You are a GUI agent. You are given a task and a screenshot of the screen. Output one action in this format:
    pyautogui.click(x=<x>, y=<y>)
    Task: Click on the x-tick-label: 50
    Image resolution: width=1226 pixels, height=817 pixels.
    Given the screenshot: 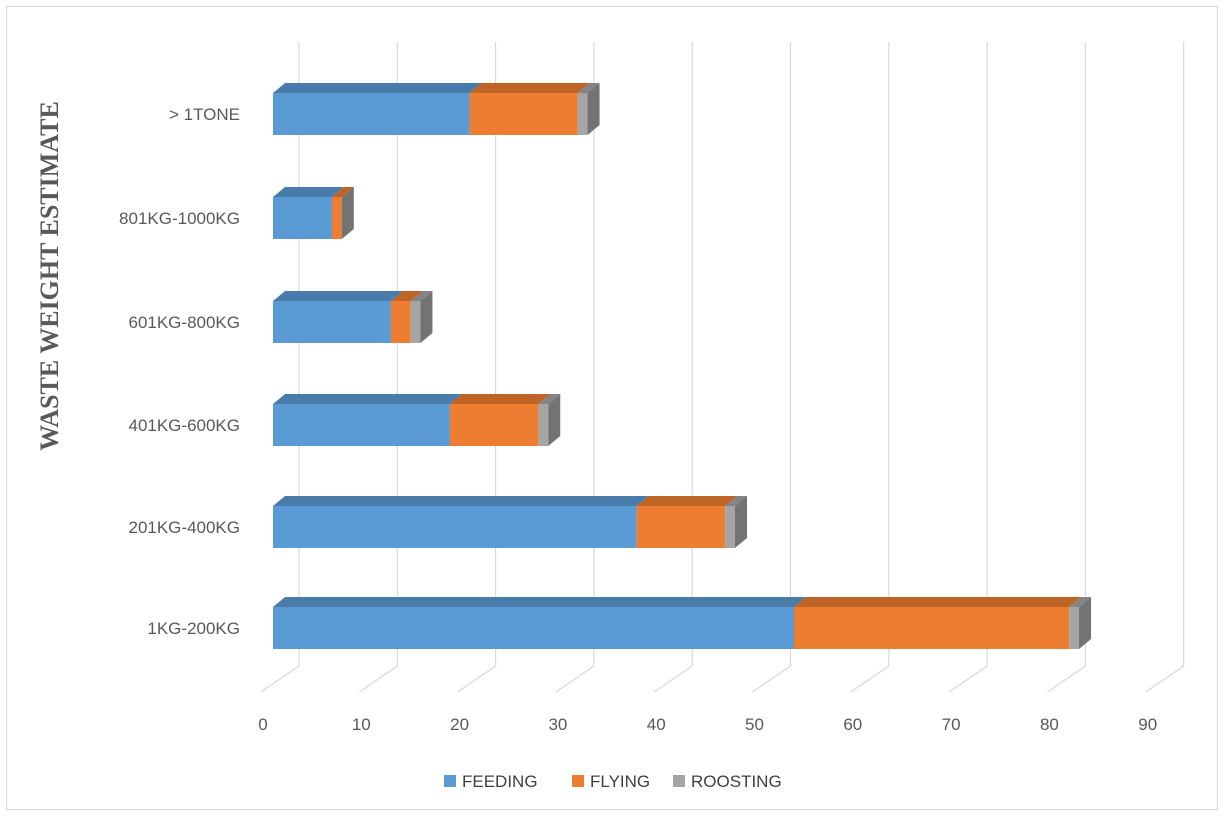 What is the action you would take?
    pyautogui.click(x=754, y=724)
    